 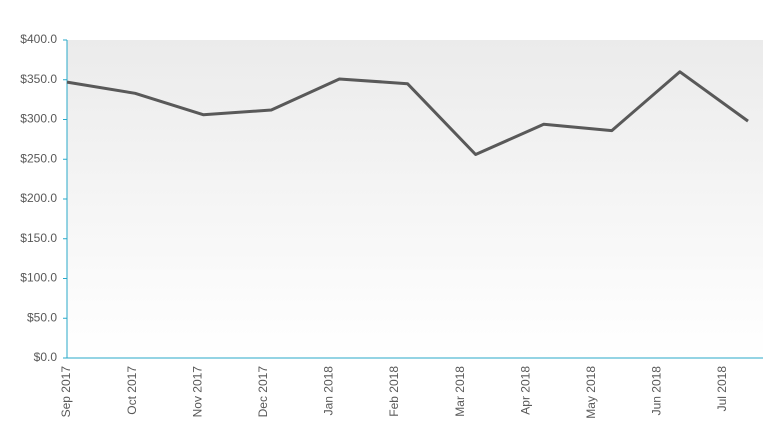 I want to click on y-tick-label: $350.0, so click(x=38, y=79).